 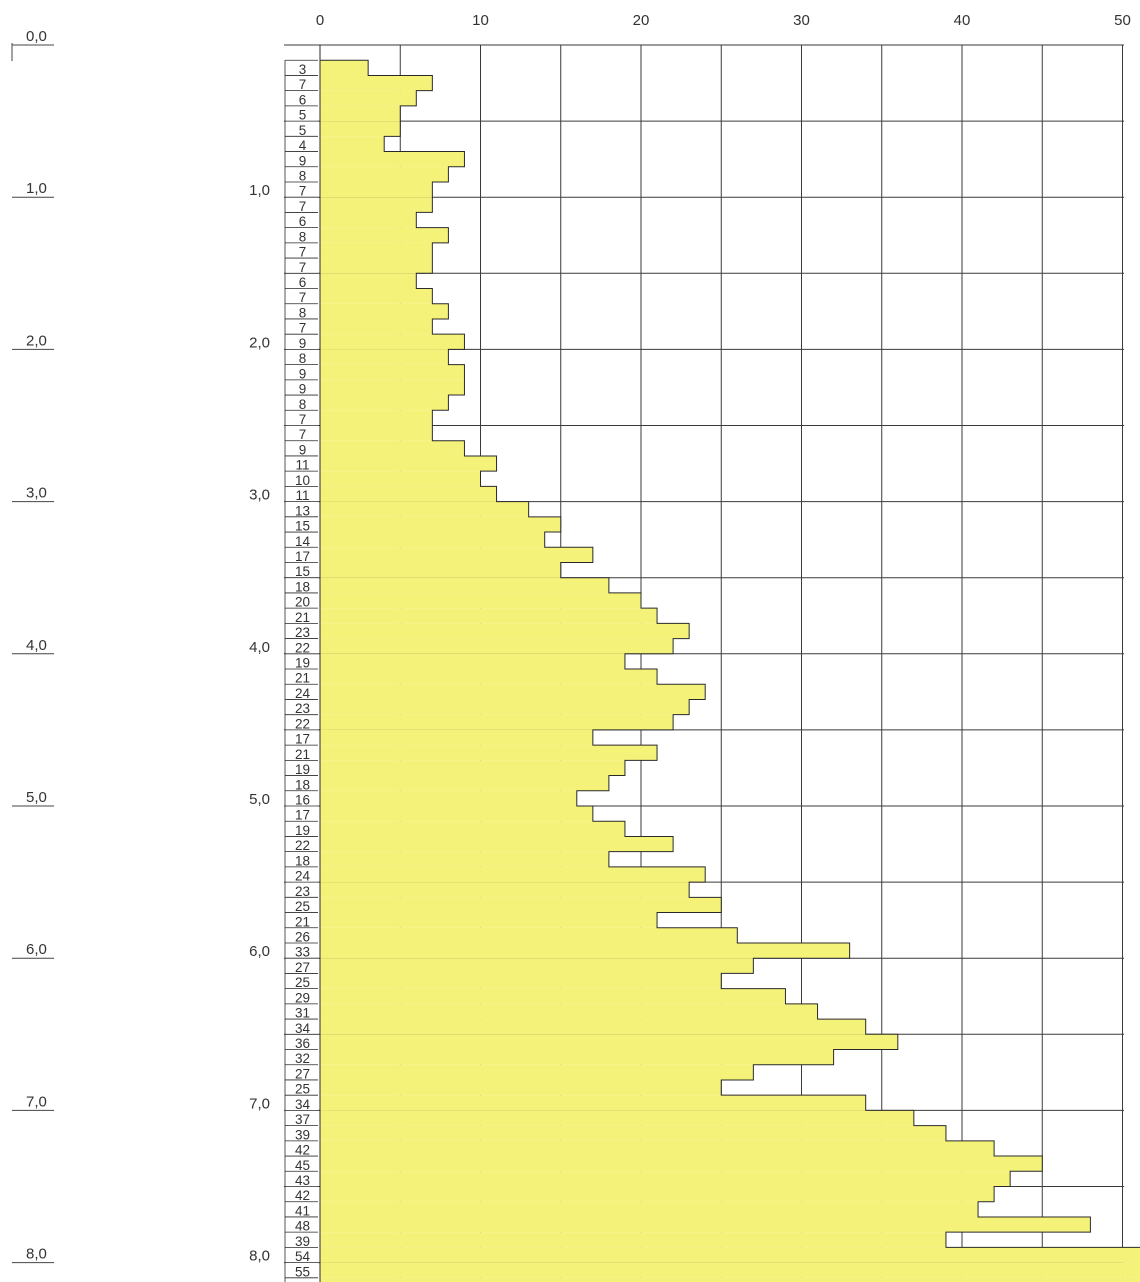 I want to click on value-label: 34, so click(x=303, y=1104).